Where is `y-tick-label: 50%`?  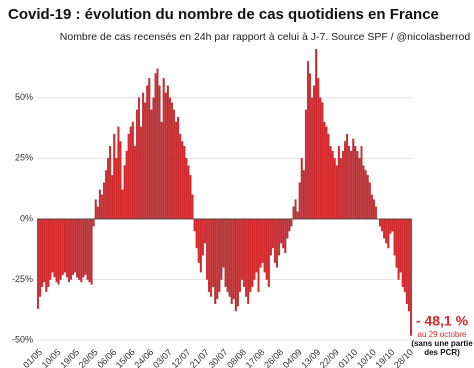 y-tick-label: 50% is located at coordinates (24, 97).